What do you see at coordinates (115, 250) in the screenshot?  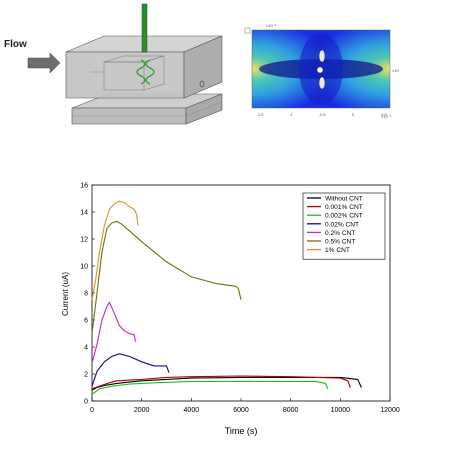 I see `series-line-1-cnt` at bounding box center [115, 250].